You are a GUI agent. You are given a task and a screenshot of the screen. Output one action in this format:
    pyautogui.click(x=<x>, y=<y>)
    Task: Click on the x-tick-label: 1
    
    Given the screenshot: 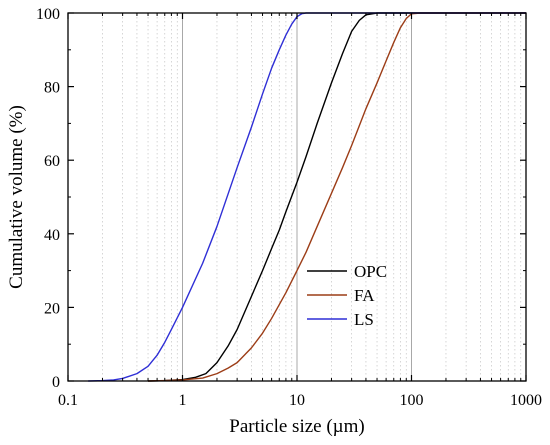 What is the action you would take?
    pyautogui.click(x=183, y=400)
    